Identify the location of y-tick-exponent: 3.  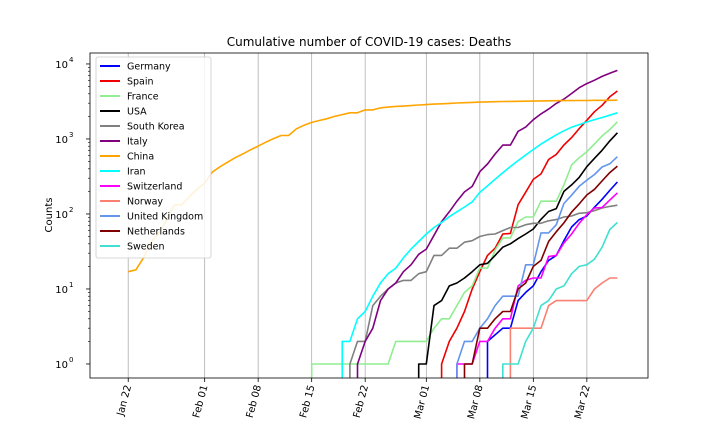
(71, 135).